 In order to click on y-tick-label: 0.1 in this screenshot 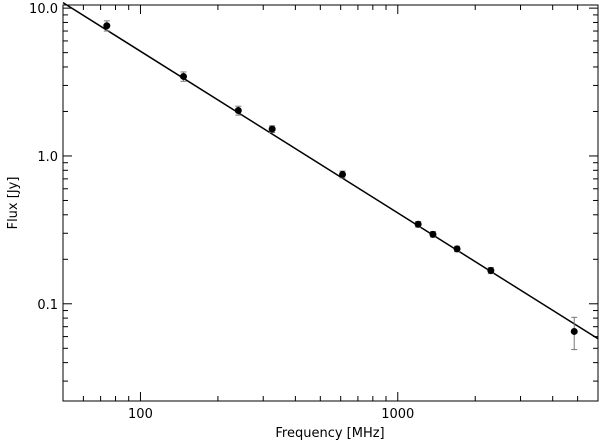, I will do `click(47, 305)`.